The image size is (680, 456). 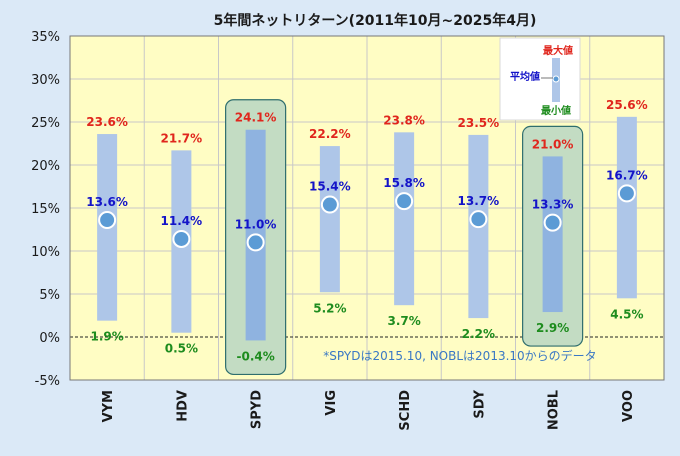 What do you see at coordinates (45, 37) in the screenshot?
I see `y-tick-label-8: 35%` at bounding box center [45, 37].